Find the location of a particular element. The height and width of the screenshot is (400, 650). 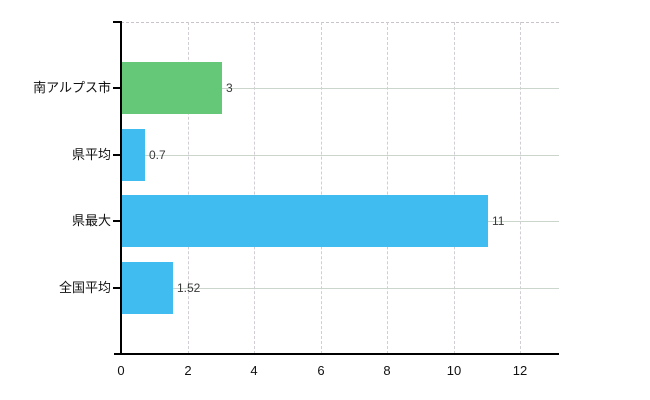

bar-value-label: 0.7 is located at coordinates (157, 155).